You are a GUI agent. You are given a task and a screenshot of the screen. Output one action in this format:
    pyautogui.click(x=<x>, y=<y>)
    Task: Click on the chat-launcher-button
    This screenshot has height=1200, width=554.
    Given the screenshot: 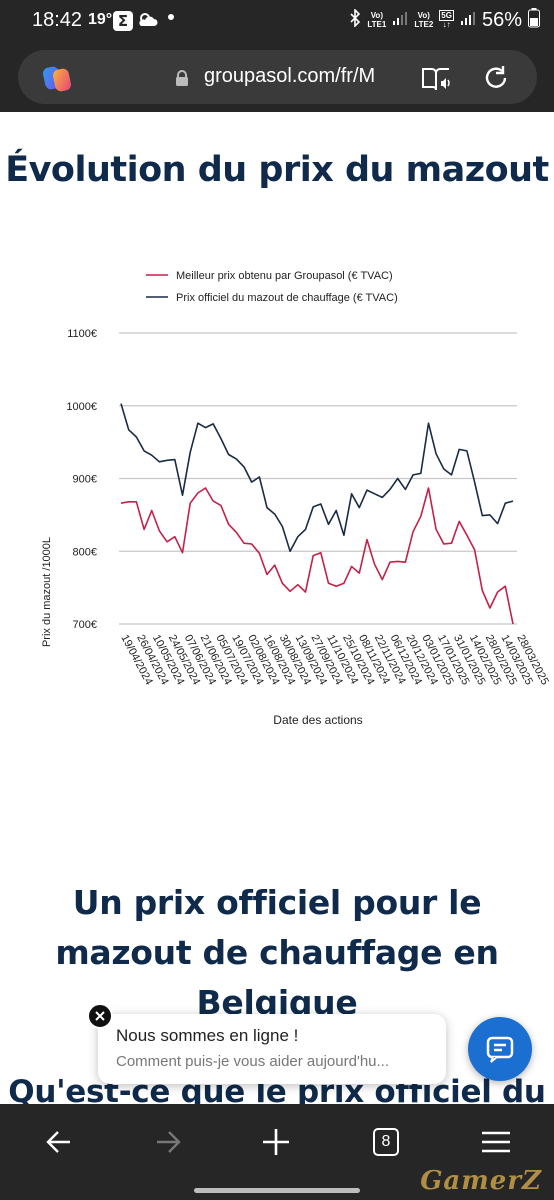 What is the action you would take?
    pyautogui.click(x=500, y=1049)
    